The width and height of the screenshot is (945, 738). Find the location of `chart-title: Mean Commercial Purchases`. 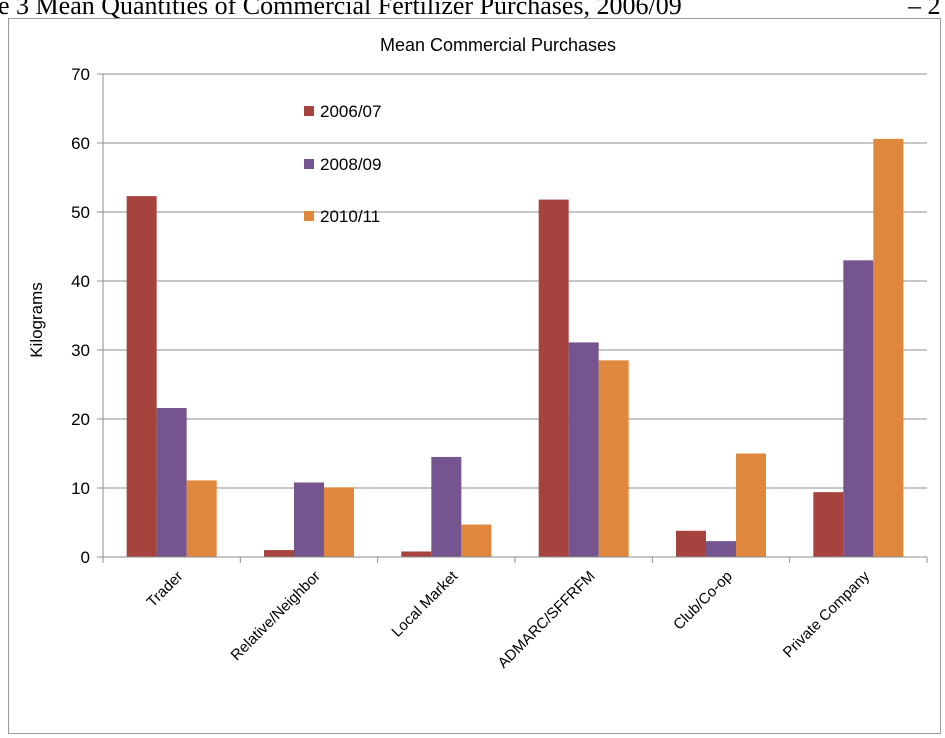

chart-title: Mean Commercial Purchases is located at coordinates (498, 45).